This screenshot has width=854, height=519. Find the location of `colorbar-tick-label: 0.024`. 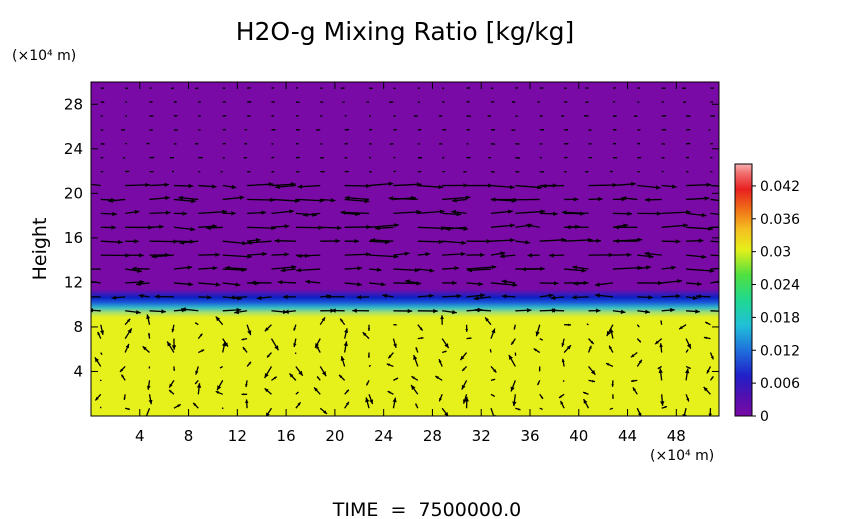

colorbar-tick-label: 0.024 is located at coordinates (780, 286).